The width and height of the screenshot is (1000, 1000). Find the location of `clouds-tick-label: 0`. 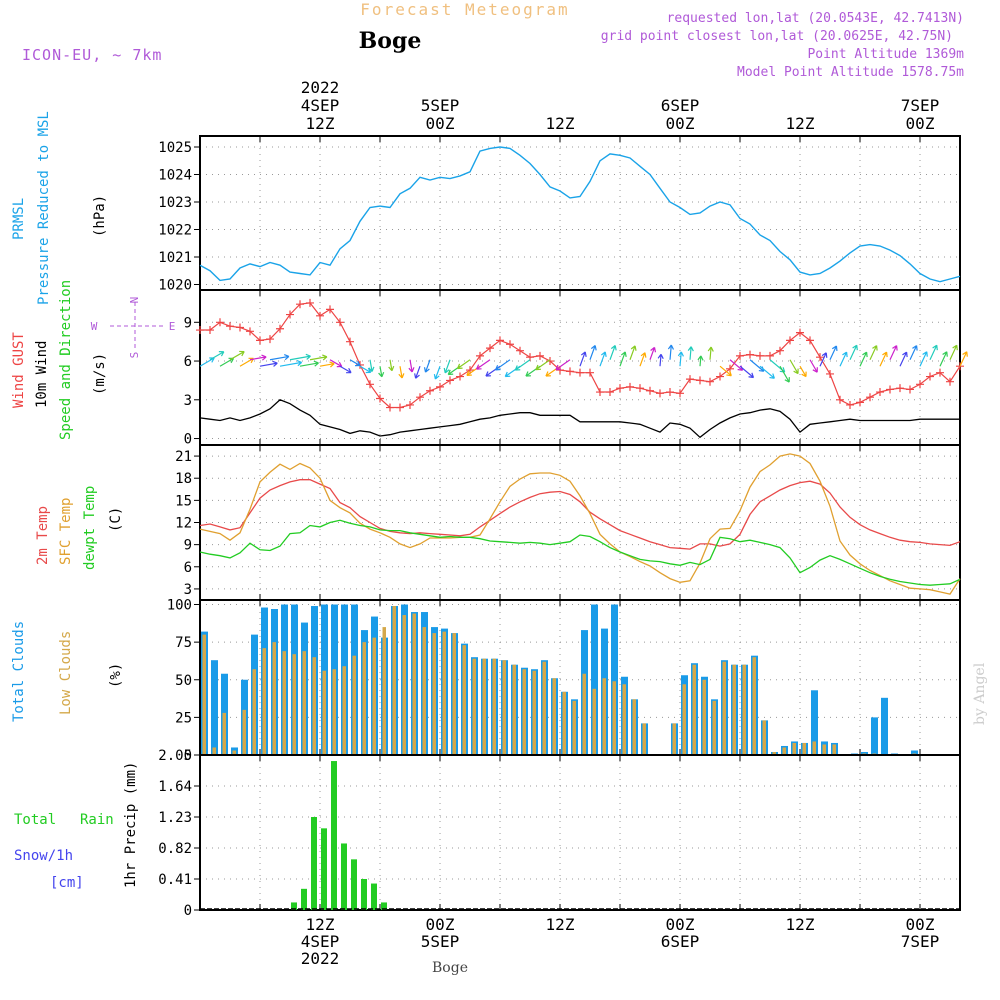

clouds-tick-label: 0 is located at coordinates (188, 756).